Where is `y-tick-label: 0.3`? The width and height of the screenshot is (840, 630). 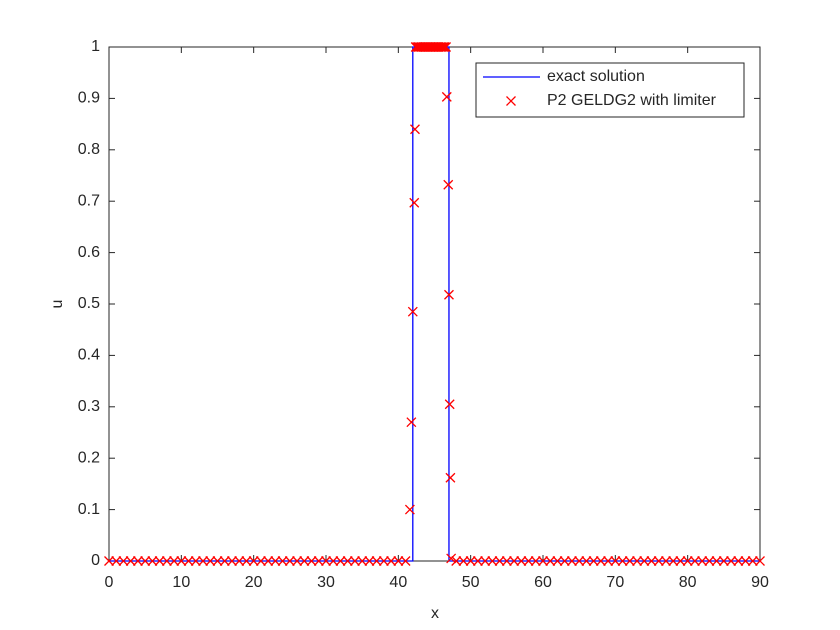 y-tick-label: 0.3 is located at coordinates (89, 406).